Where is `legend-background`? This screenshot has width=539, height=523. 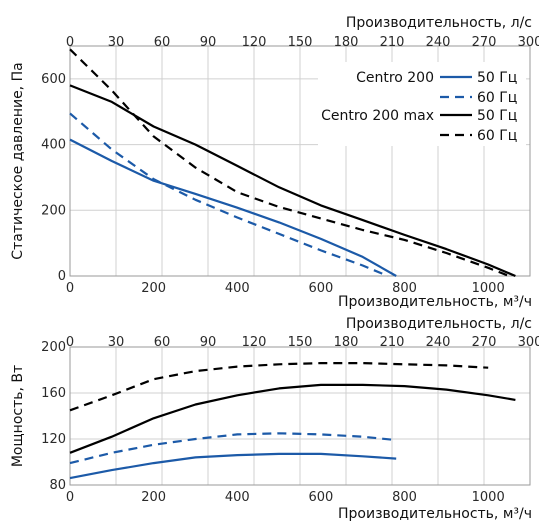 legend-background is located at coordinates (422, 104).